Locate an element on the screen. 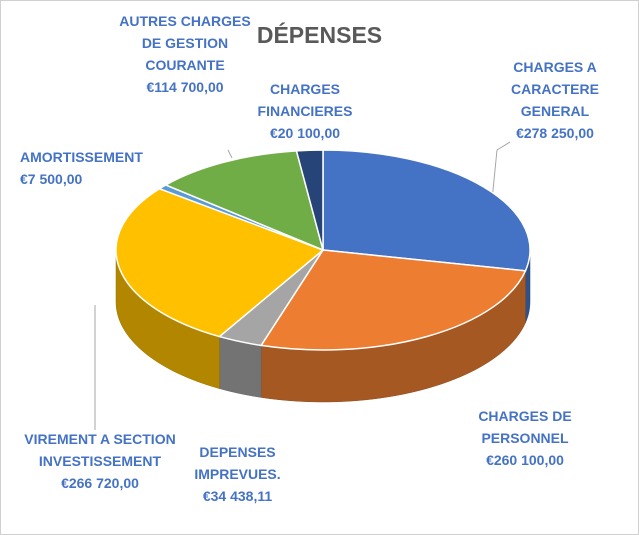 This screenshot has width=639, height=535. category-label: DEPENSES IMPREVUES. is located at coordinates (237, 463).